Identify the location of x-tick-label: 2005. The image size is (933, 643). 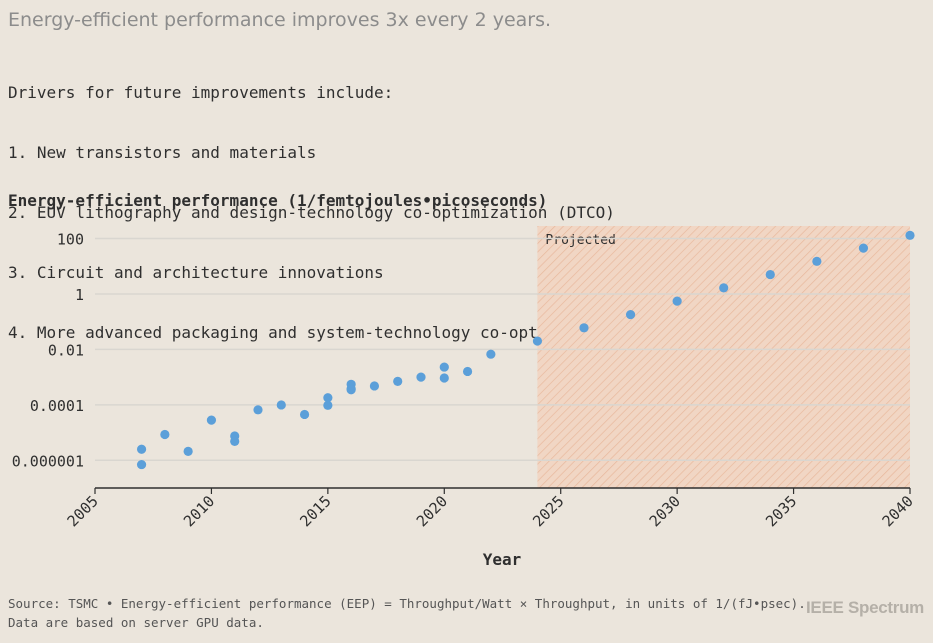
(83, 511).